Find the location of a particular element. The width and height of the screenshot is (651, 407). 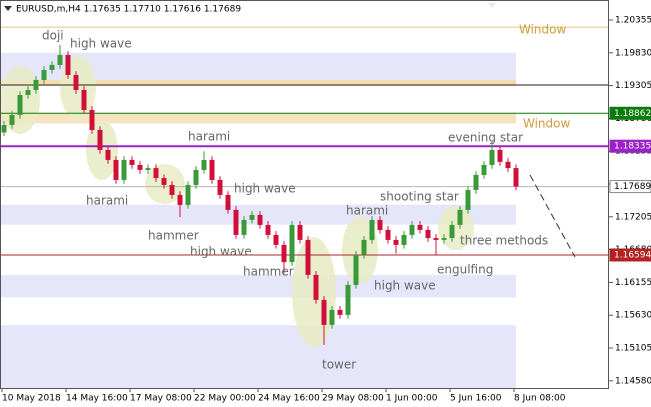

y-tick-label: 1.15630 is located at coordinates (633, 316).